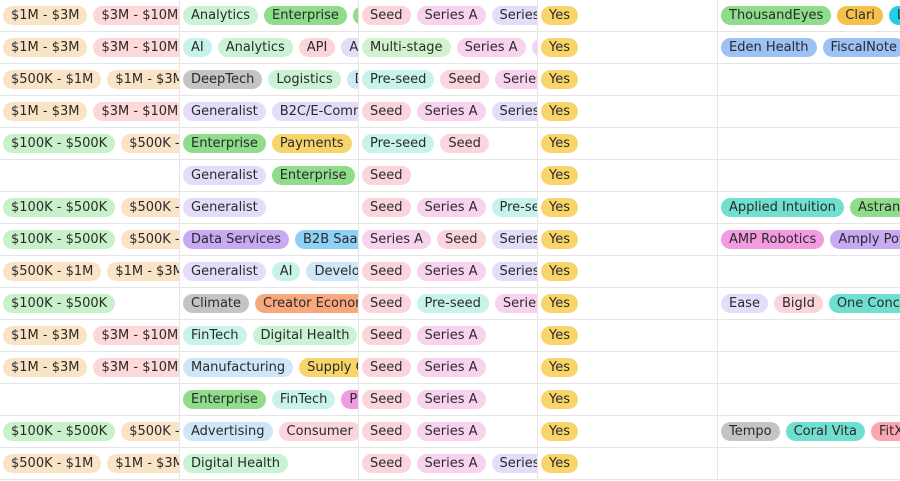  Describe the element at coordinates (809, 431) in the screenshot. I see `portfolio-cell: Tempo Coral Vita FitXR` at that location.